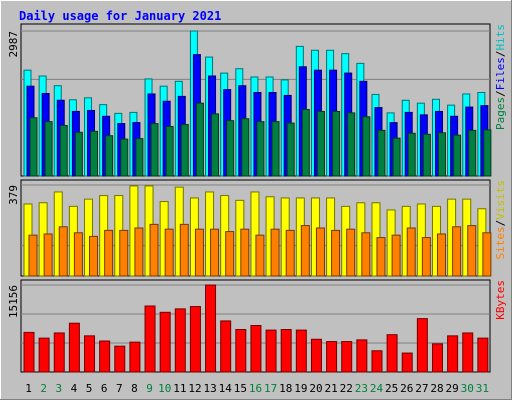  What do you see at coordinates (28, 388) in the screenshot?
I see `x-tick-label-1: 1` at bounding box center [28, 388].